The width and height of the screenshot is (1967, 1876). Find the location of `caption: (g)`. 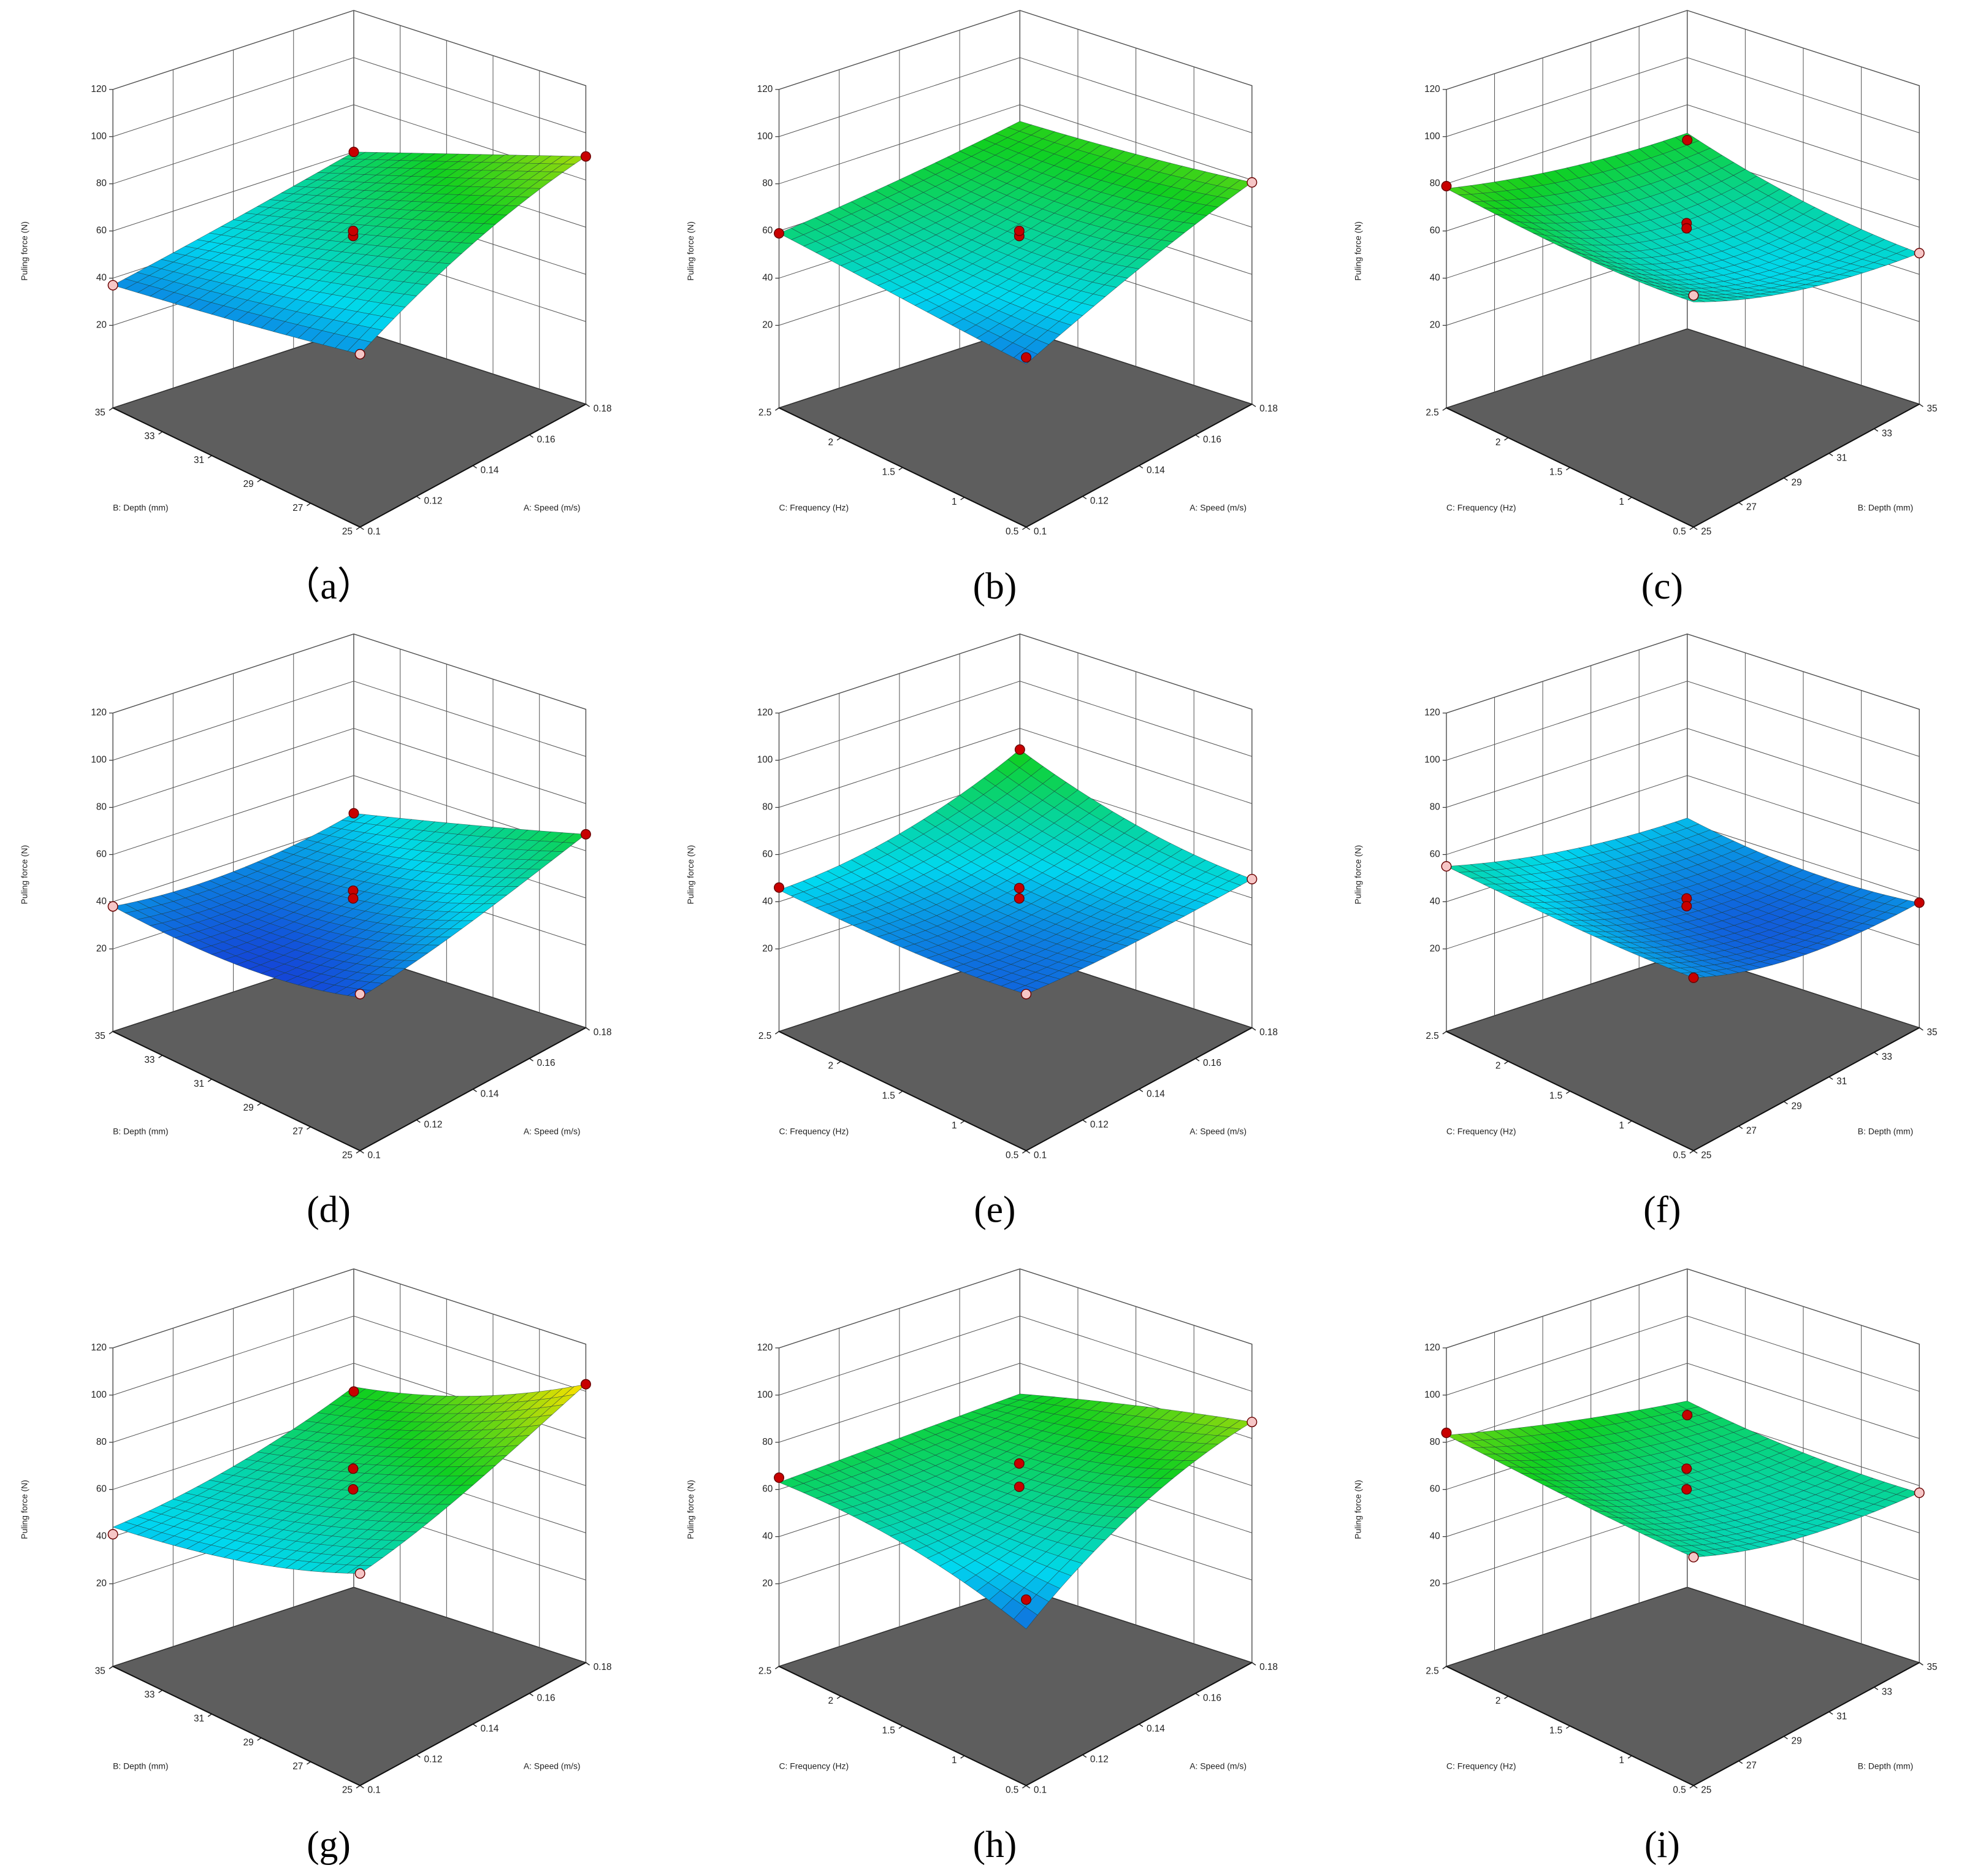

caption: (g) is located at coordinates (329, 1845).